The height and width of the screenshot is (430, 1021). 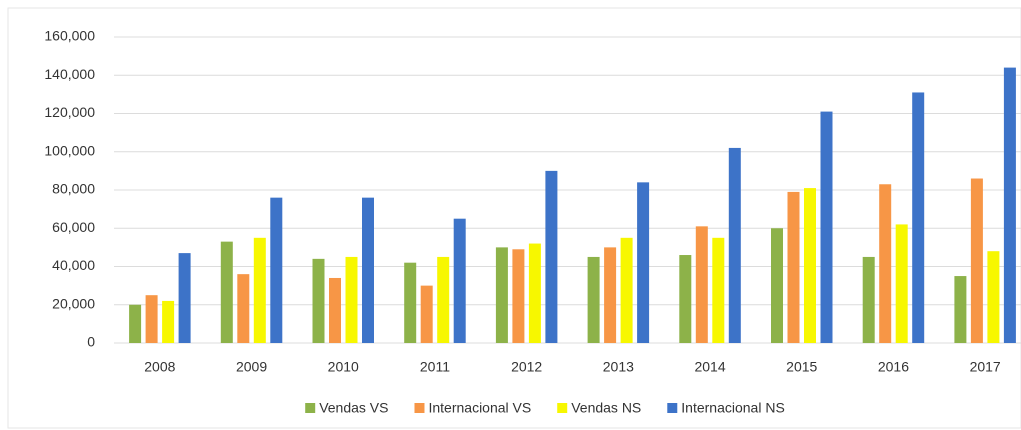 I want to click on legend-label: Internacional NS, so click(x=733, y=408).